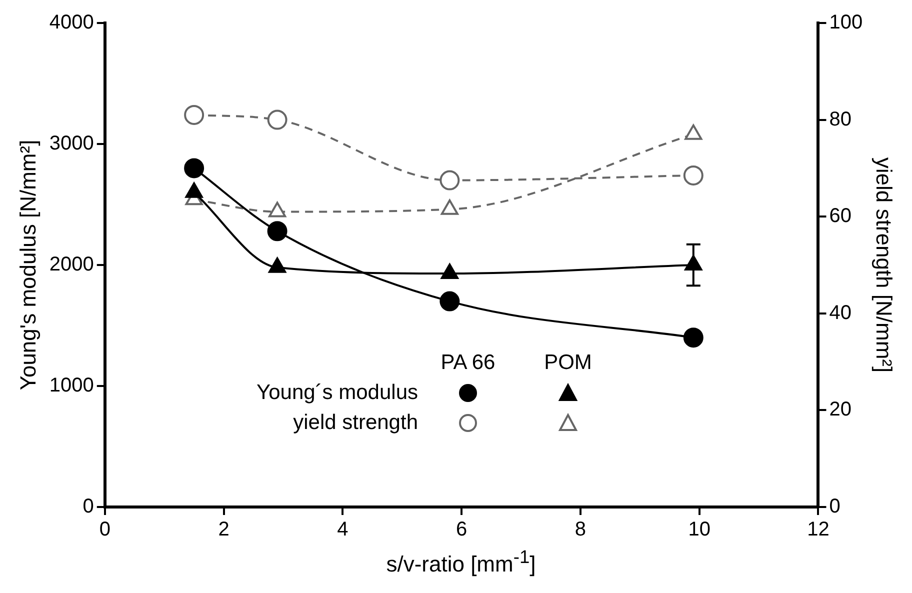 This screenshot has height=593, width=912. Describe the element at coordinates (355, 423) in the screenshot. I see `annotation: yield strength` at that location.